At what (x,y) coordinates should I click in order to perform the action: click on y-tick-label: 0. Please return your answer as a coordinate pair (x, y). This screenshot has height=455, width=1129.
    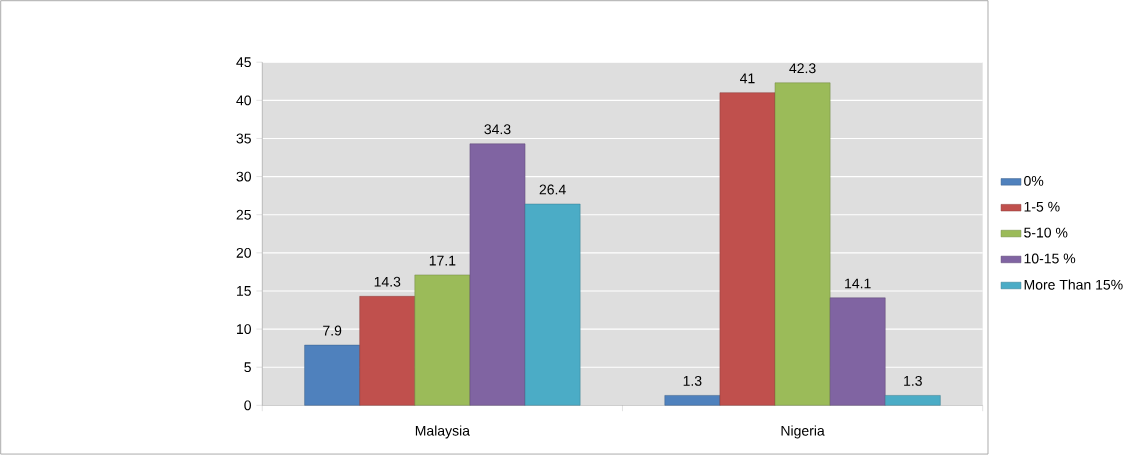
    Looking at the image, I should click on (247, 405).